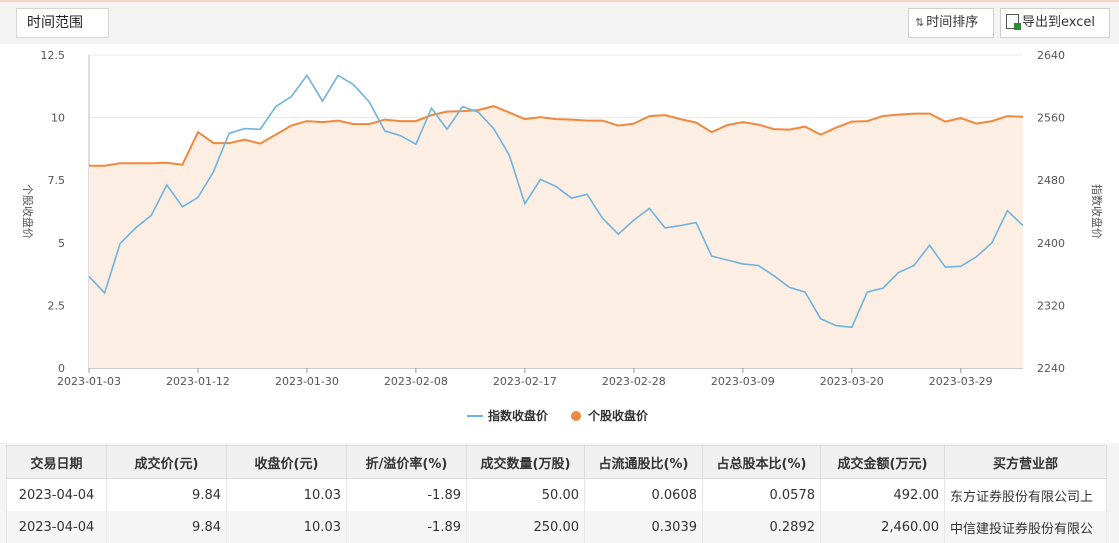 The width and height of the screenshot is (1119, 543). Describe the element at coordinates (61, 368) in the screenshot. I see `y-left-tick-label: 0` at that location.